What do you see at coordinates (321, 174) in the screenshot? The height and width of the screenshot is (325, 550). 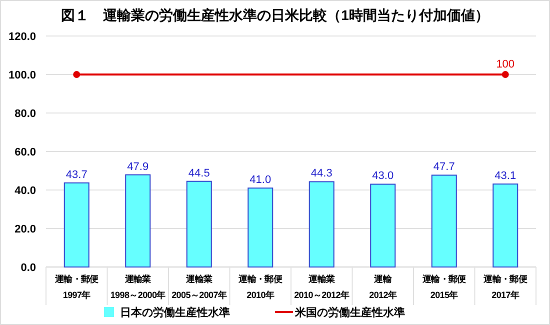 I see `data-label: 44.3` at bounding box center [321, 174].